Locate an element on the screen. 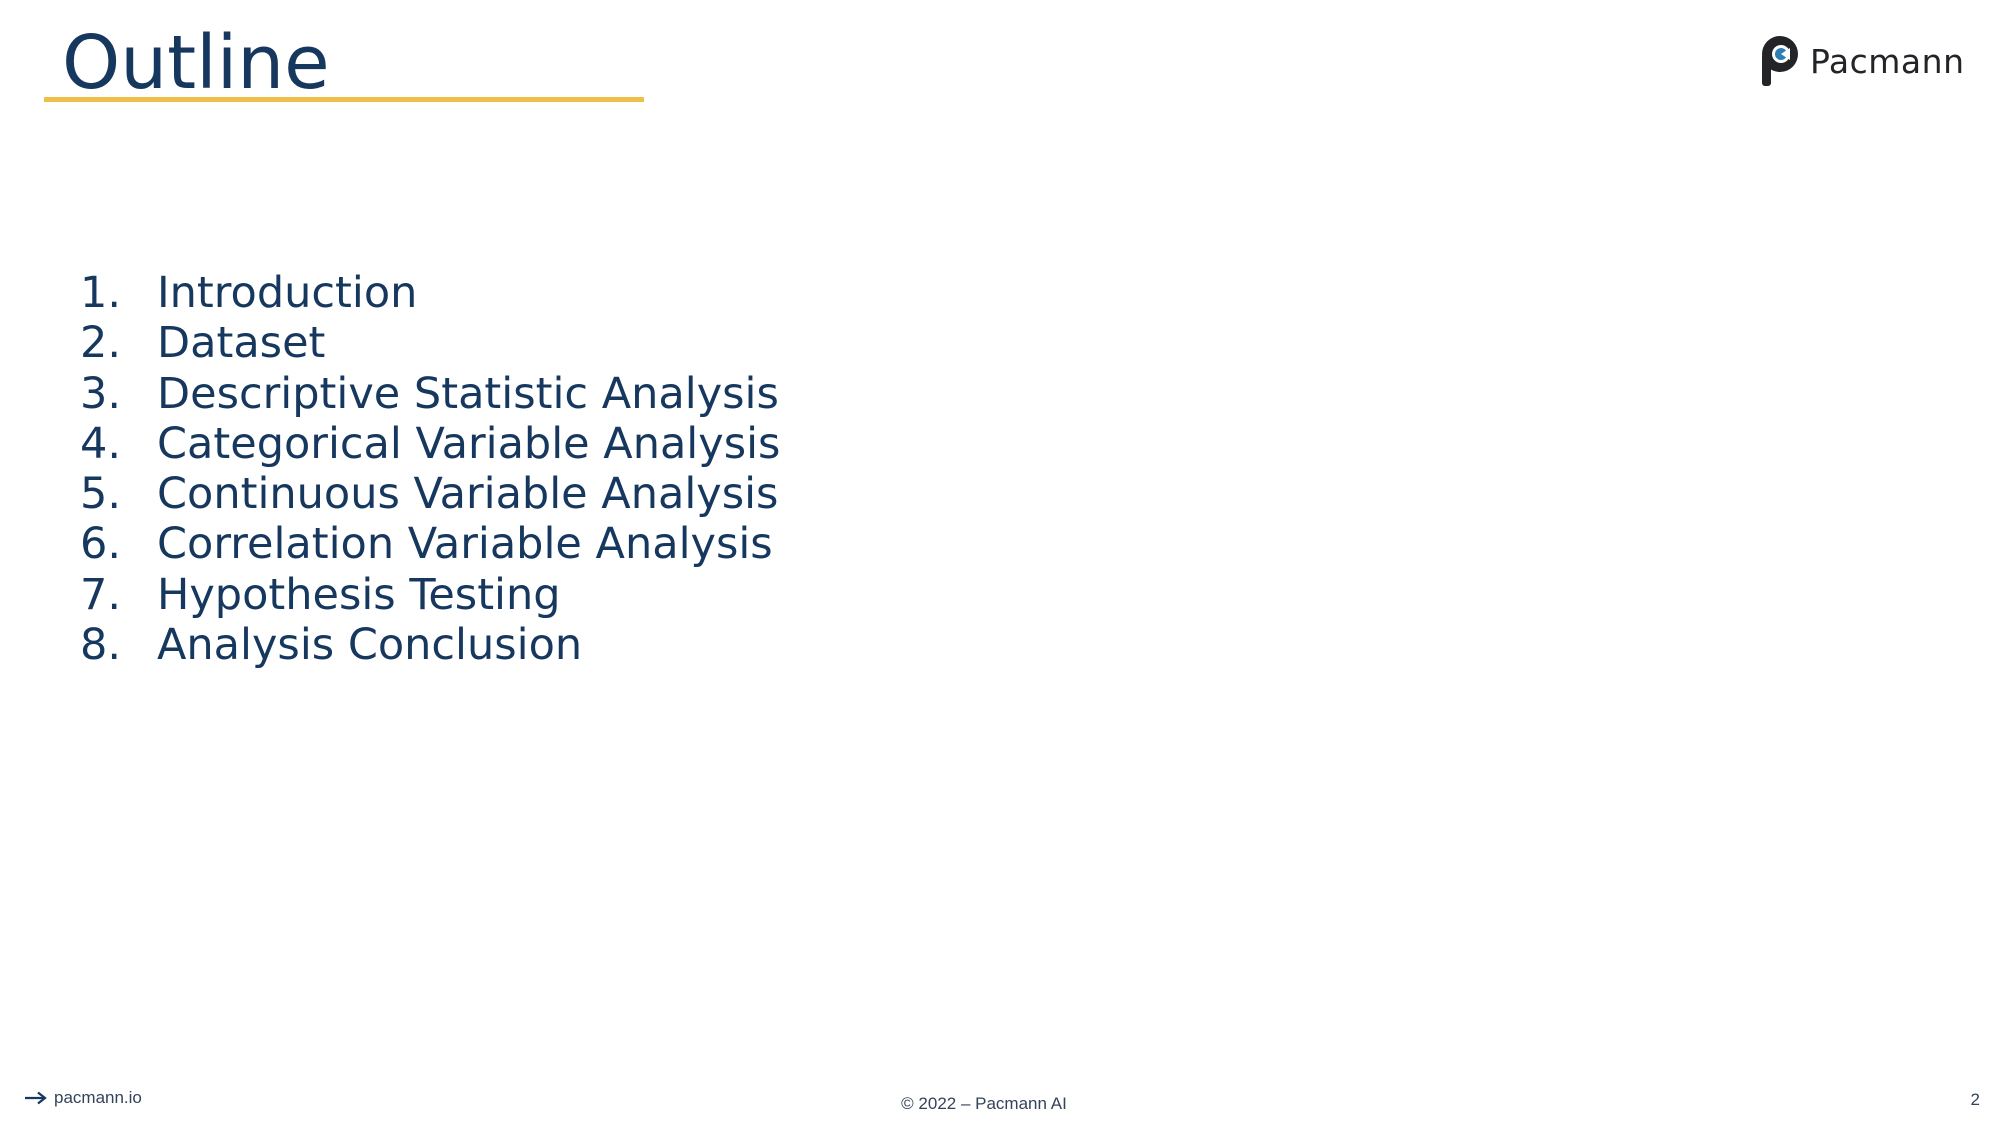 The image size is (2000, 1125). outline-item-label: Dataset is located at coordinates (241, 343).